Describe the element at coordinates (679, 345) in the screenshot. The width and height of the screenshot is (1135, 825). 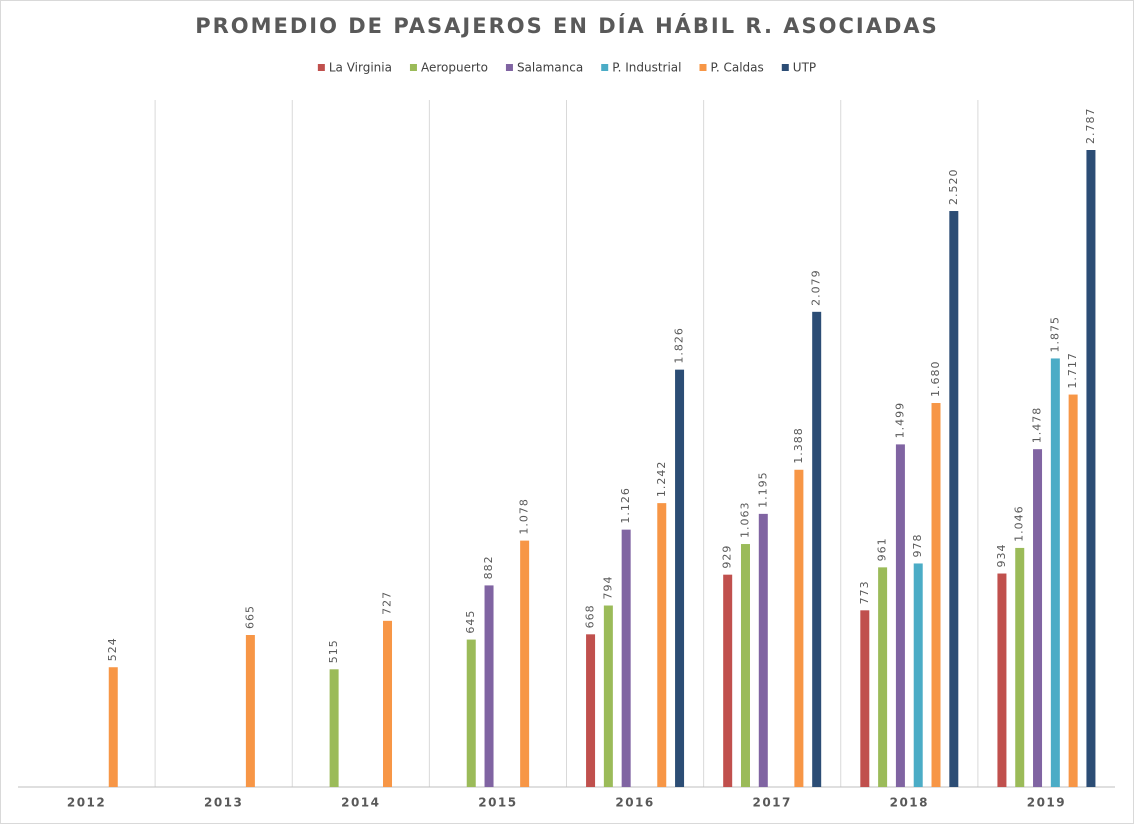
I see `value-label: 1.826` at that location.